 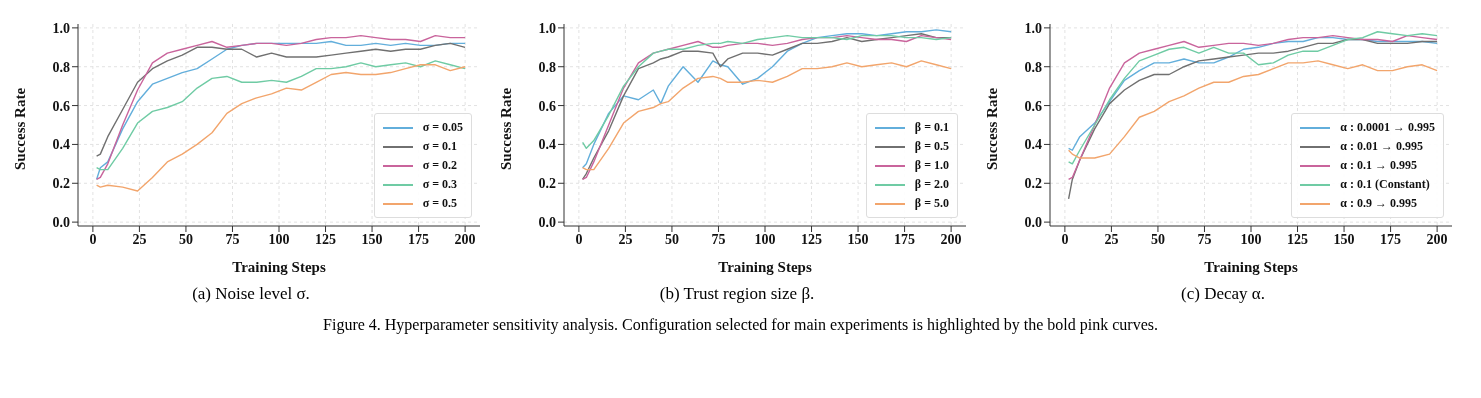 What do you see at coordinates (1223, 294) in the screenshot?
I see `text: (c) Decay α.` at bounding box center [1223, 294].